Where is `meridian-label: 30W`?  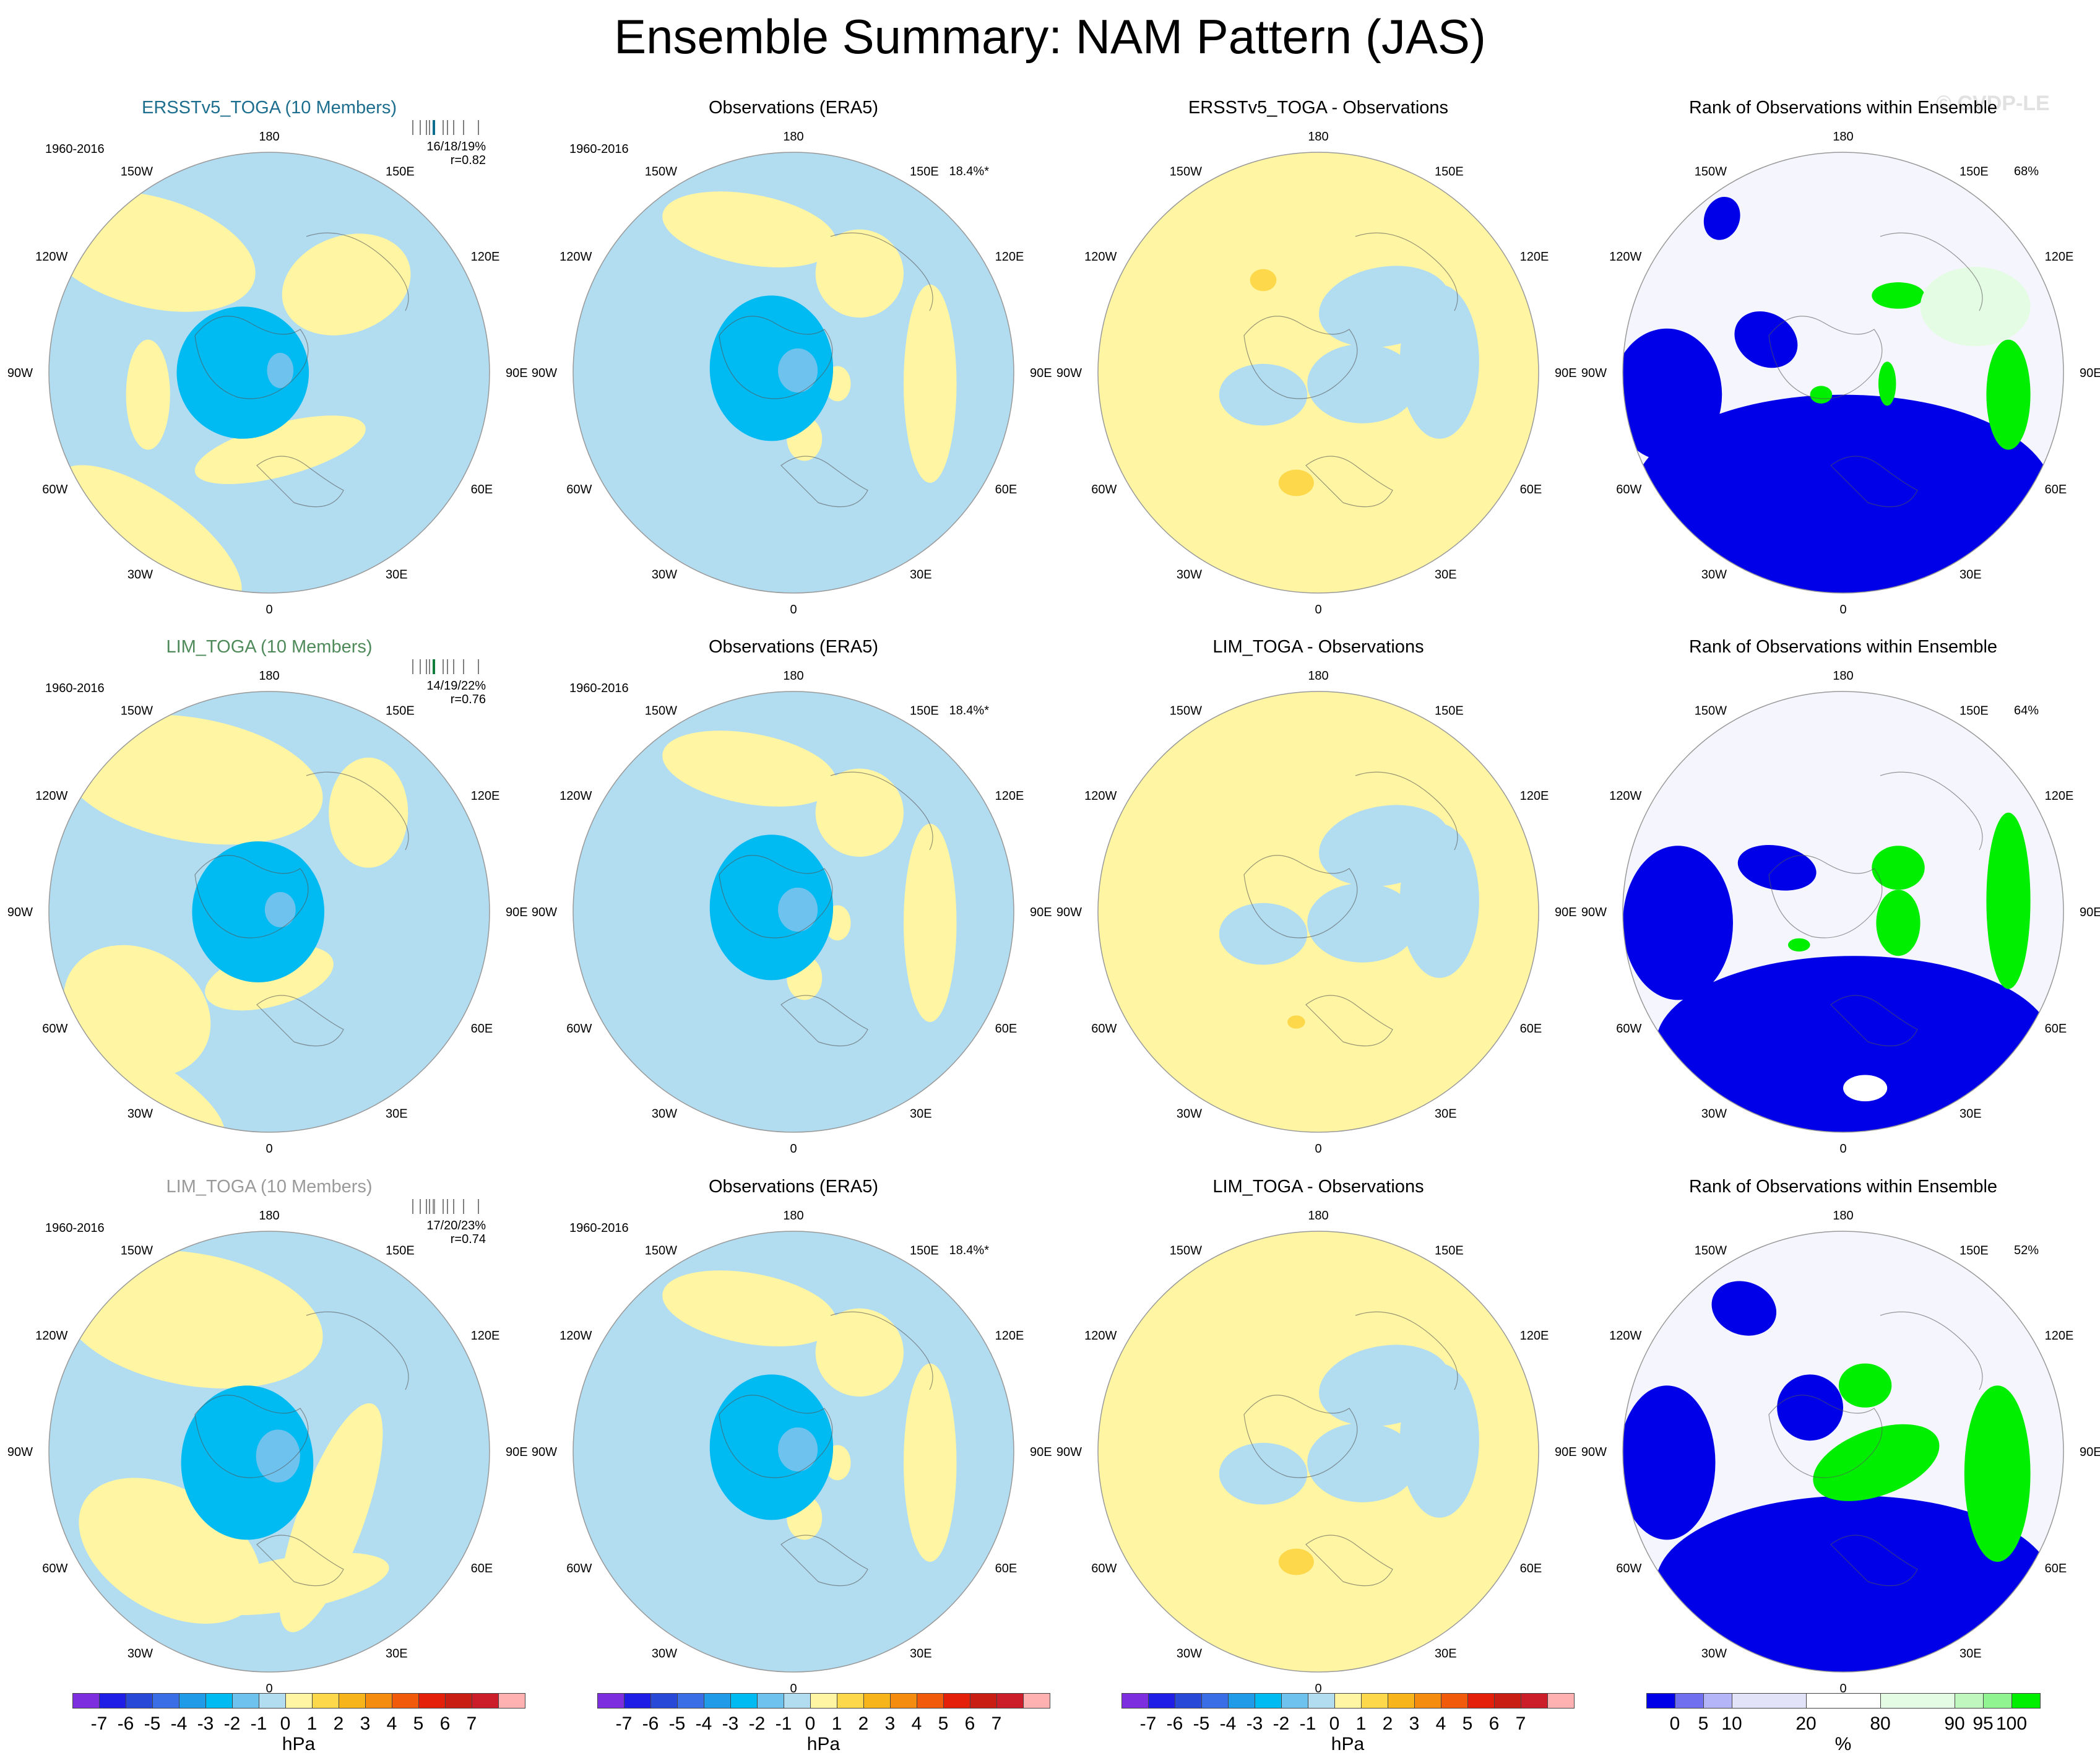 meridian-label: 30W is located at coordinates (664, 1654).